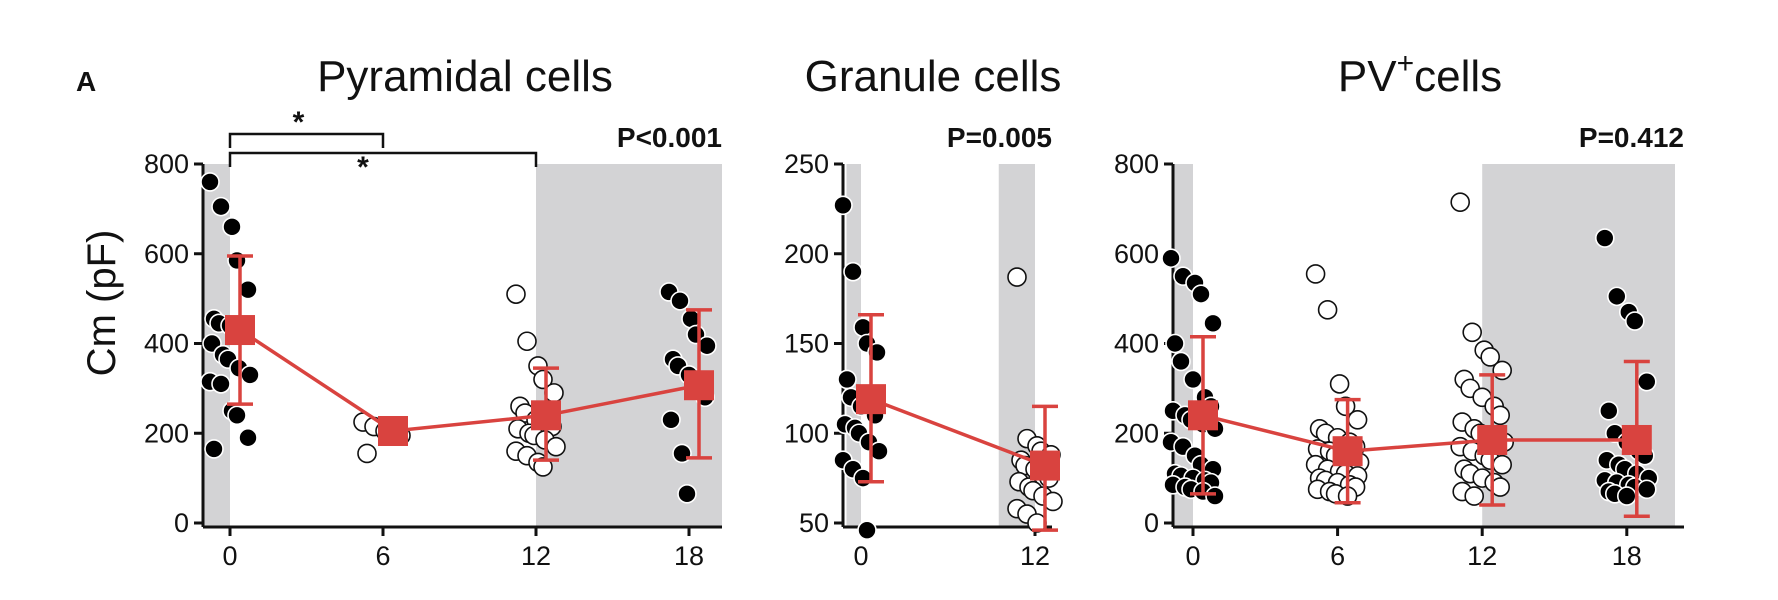  I want to click on gran-axes: 50 100 150 200 250 0 12, so click(918, 360).